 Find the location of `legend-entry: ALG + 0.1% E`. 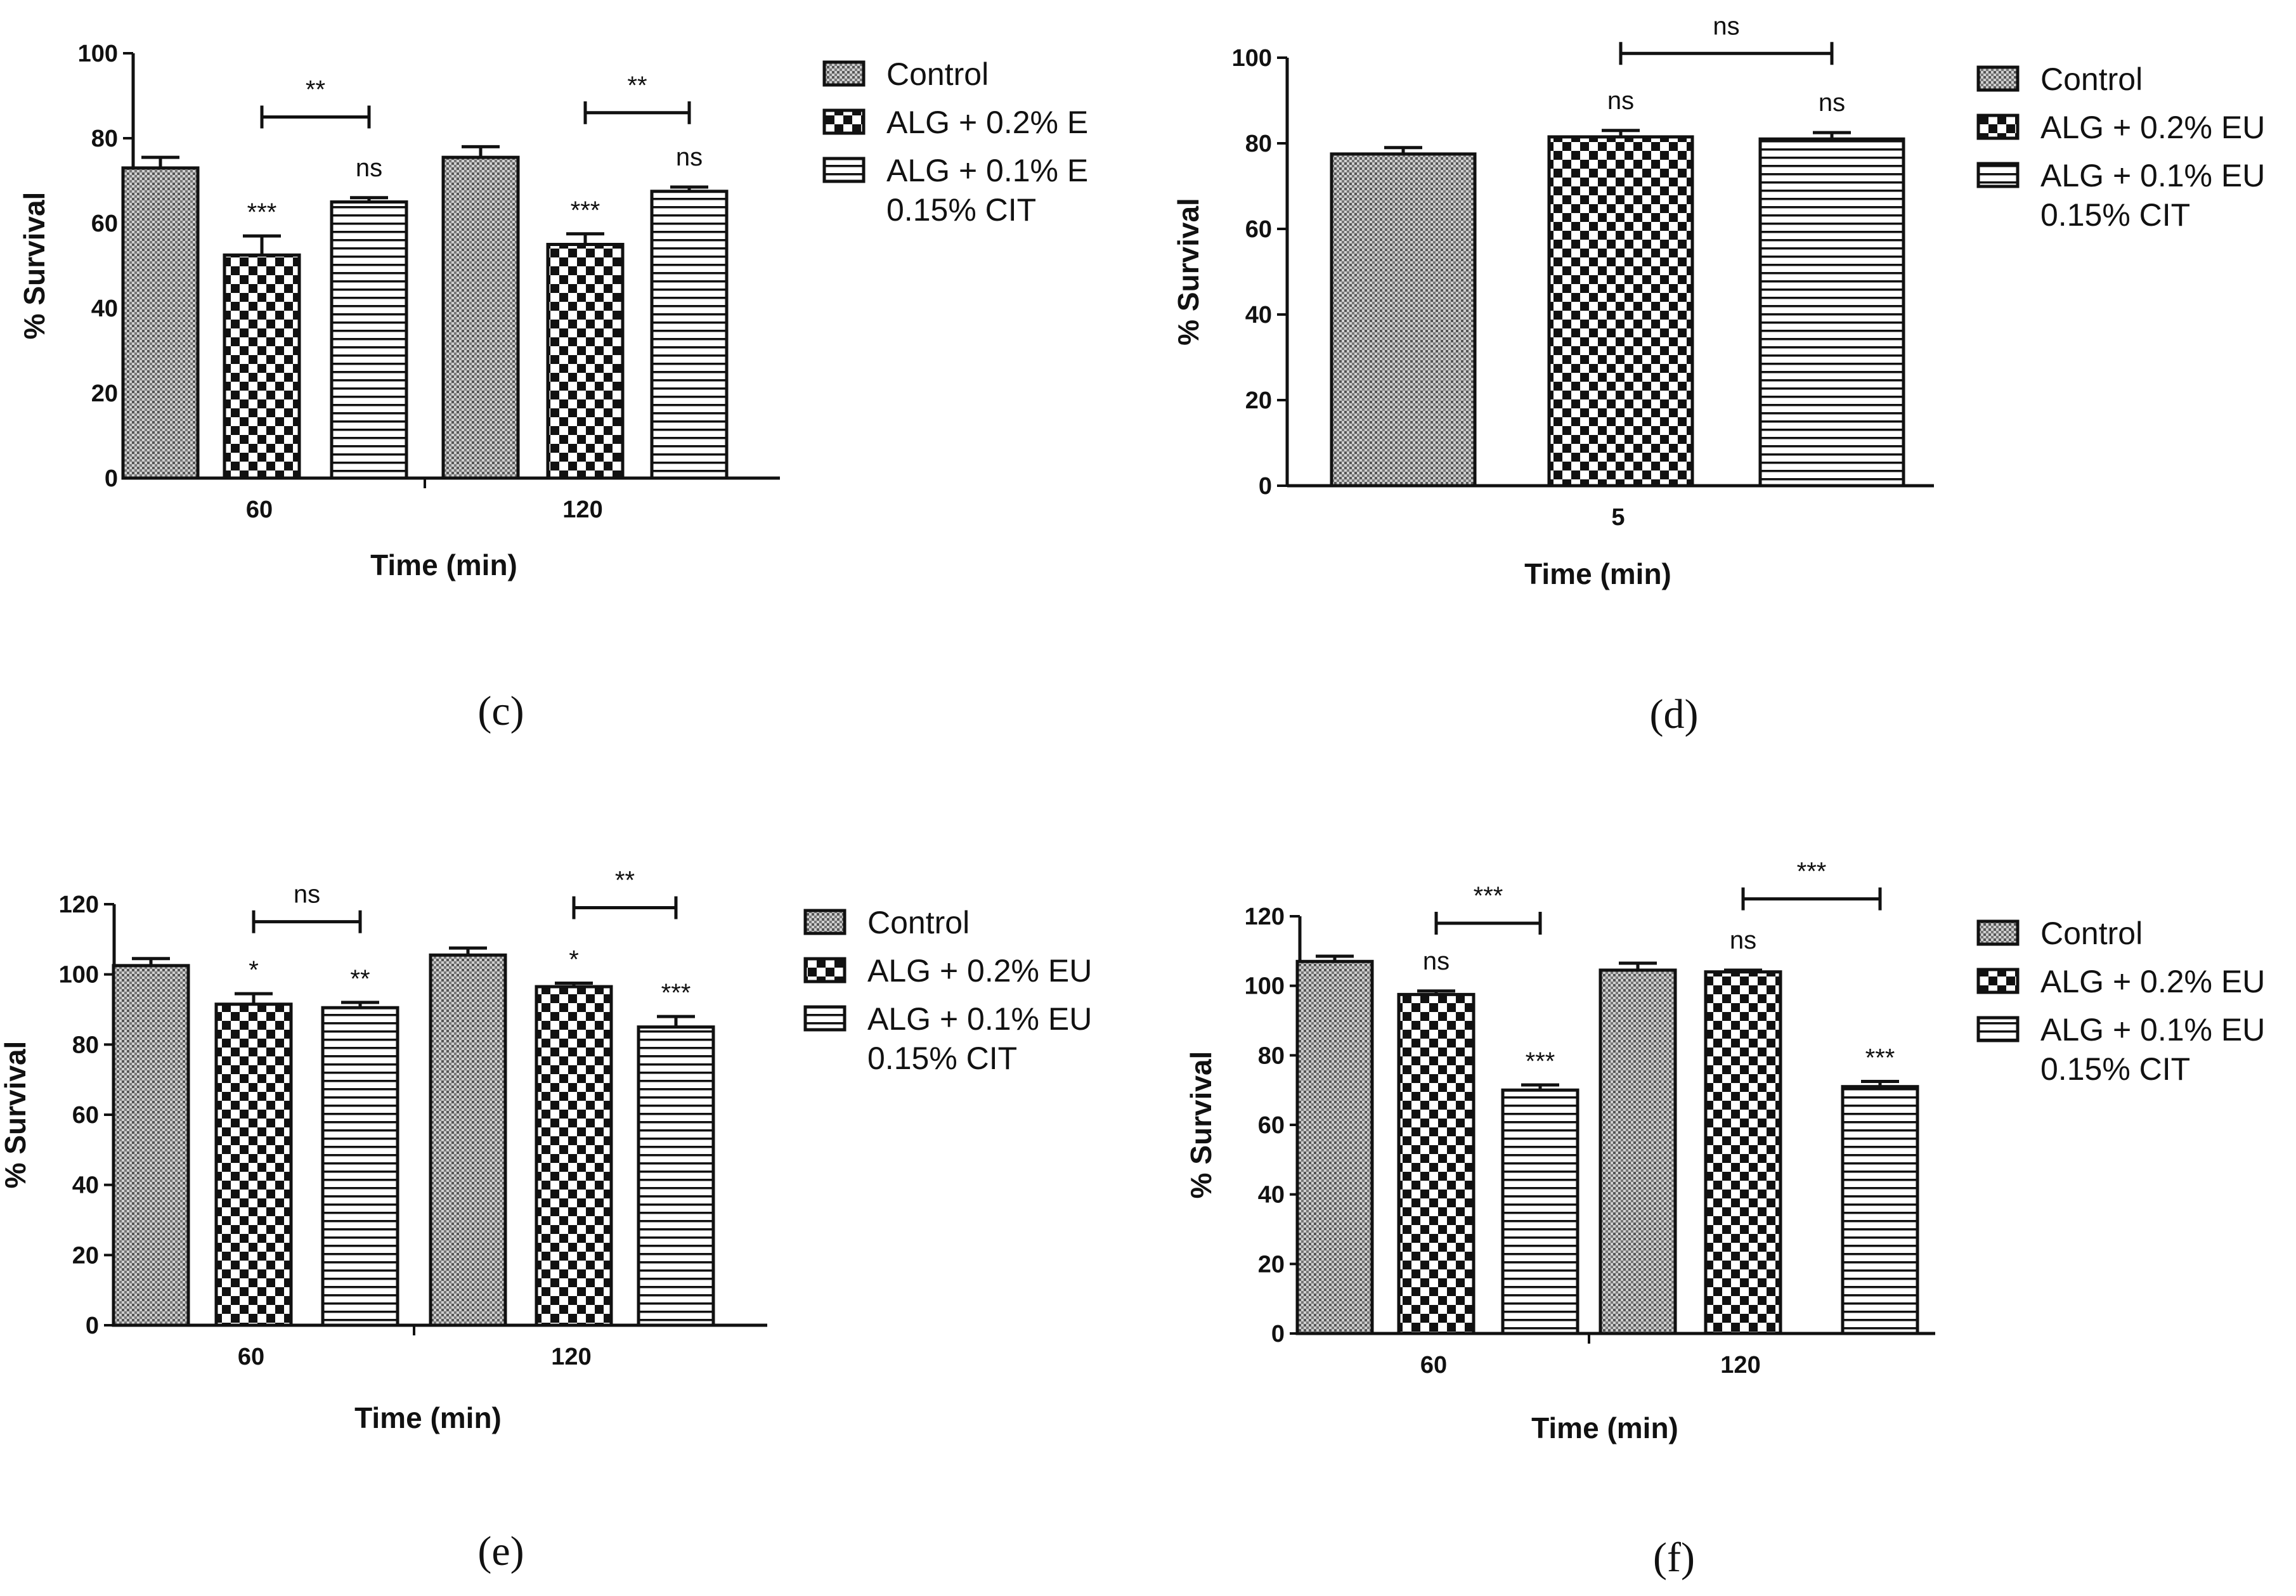

legend-entry: ALG + 0.1% E is located at coordinates (987, 170).